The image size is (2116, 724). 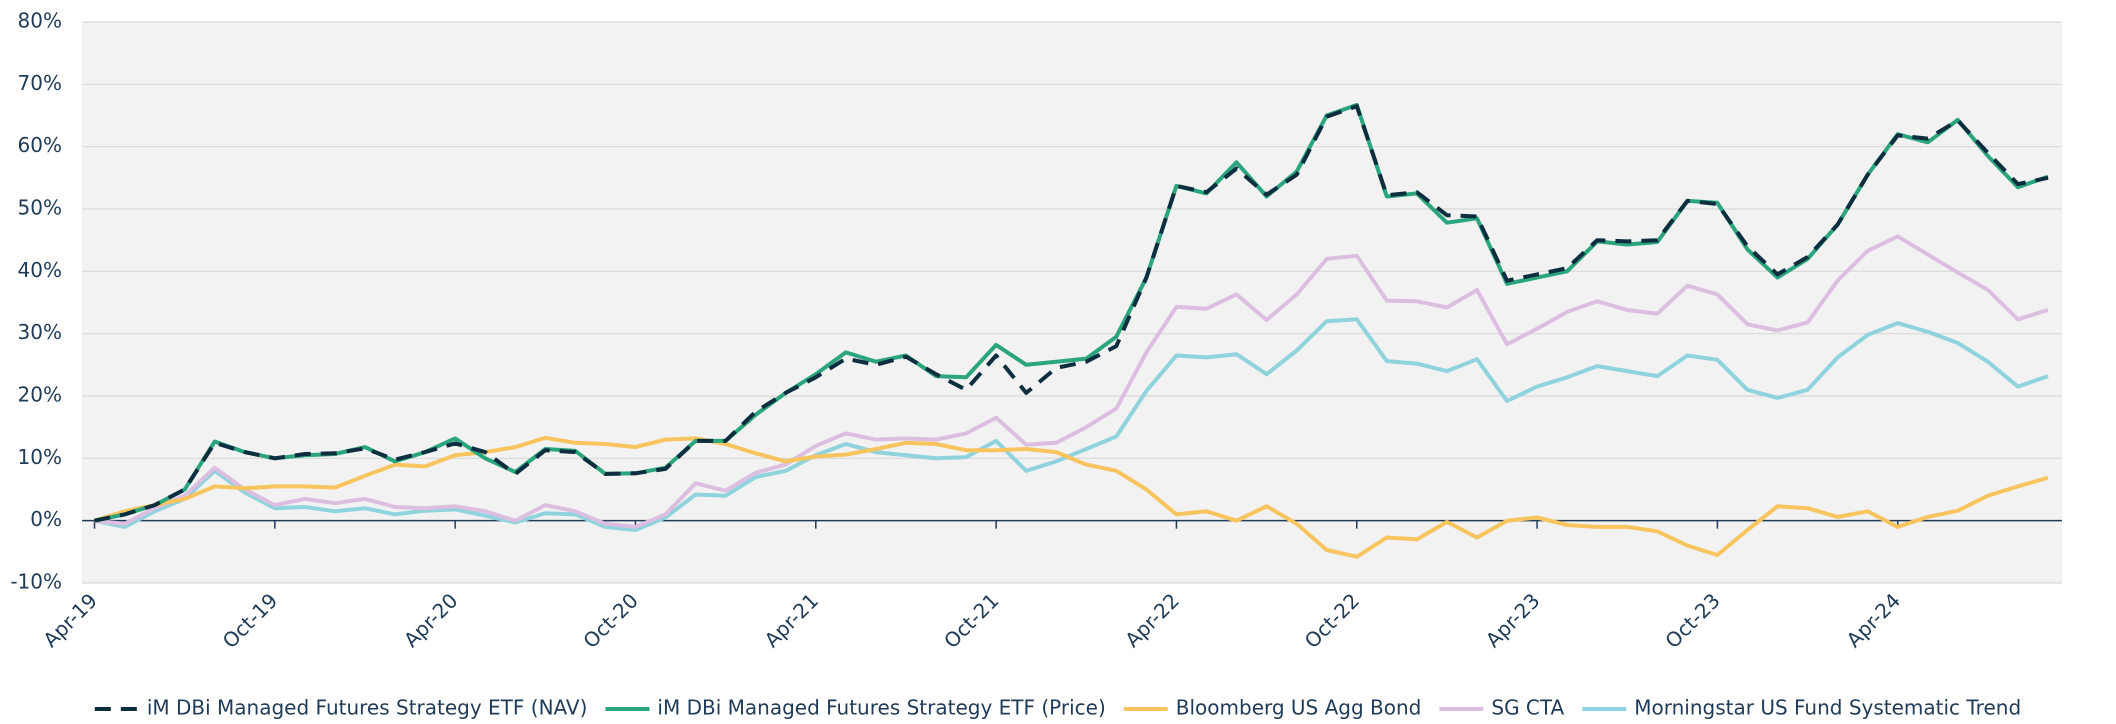 What do you see at coordinates (40, 332) in the screenshot?
I see `y-tick-label: 30%` at bounding box center [40, 332].